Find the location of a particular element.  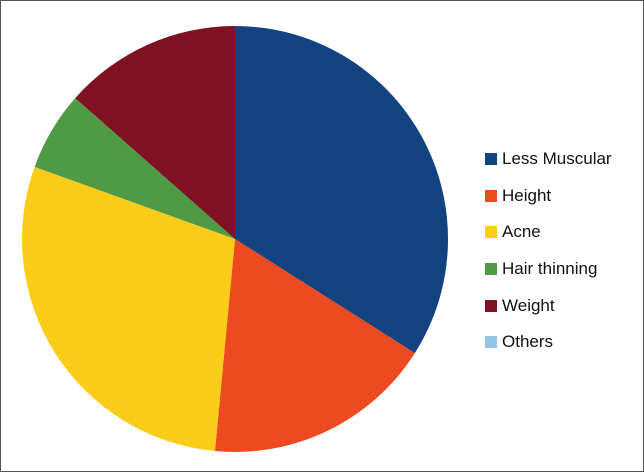

legend-label-hair-thinning: Hair thinning is located at coordinates (550, 269).